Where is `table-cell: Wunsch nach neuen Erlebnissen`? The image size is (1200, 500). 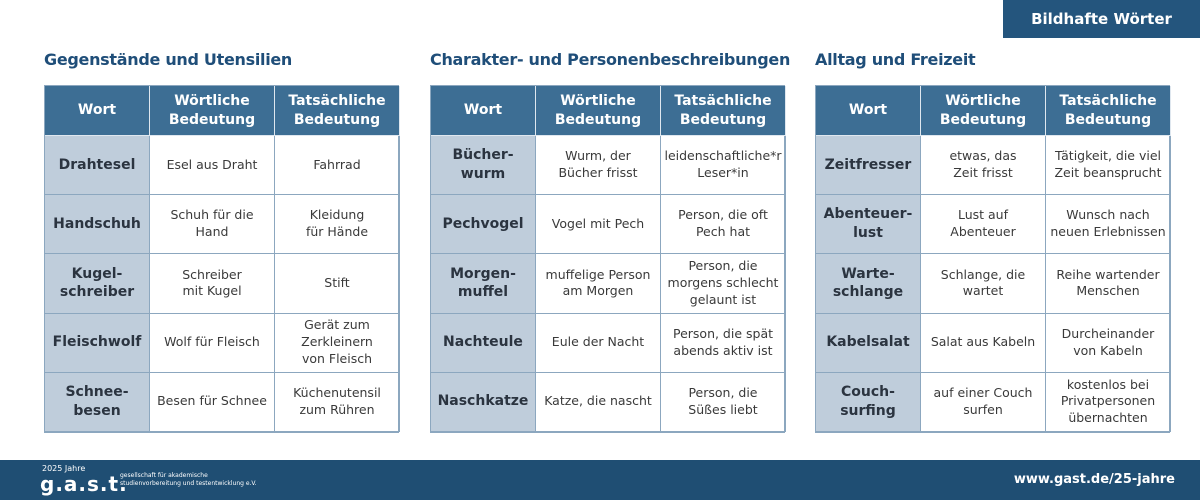 table-cell: Wunsch nach neuen Erlebnissen is located at coordinates (1108, 225).